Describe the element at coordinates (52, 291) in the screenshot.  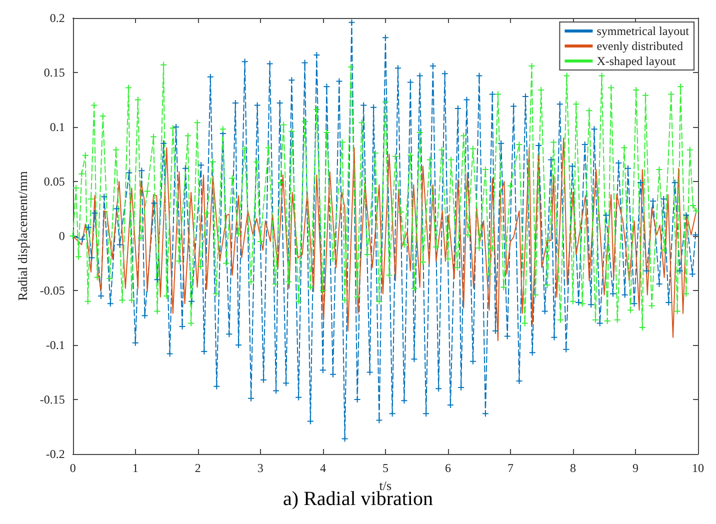
I see `y-tick-label: -0.05` at that location.